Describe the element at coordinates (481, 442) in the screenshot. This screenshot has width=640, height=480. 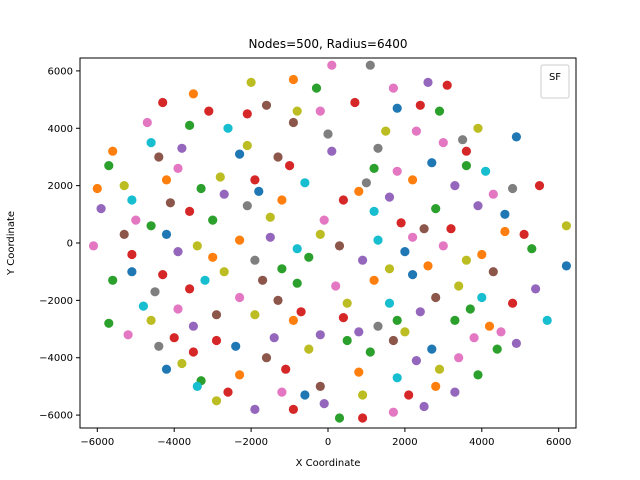
I see `x-tick-label: 4000` at that location.